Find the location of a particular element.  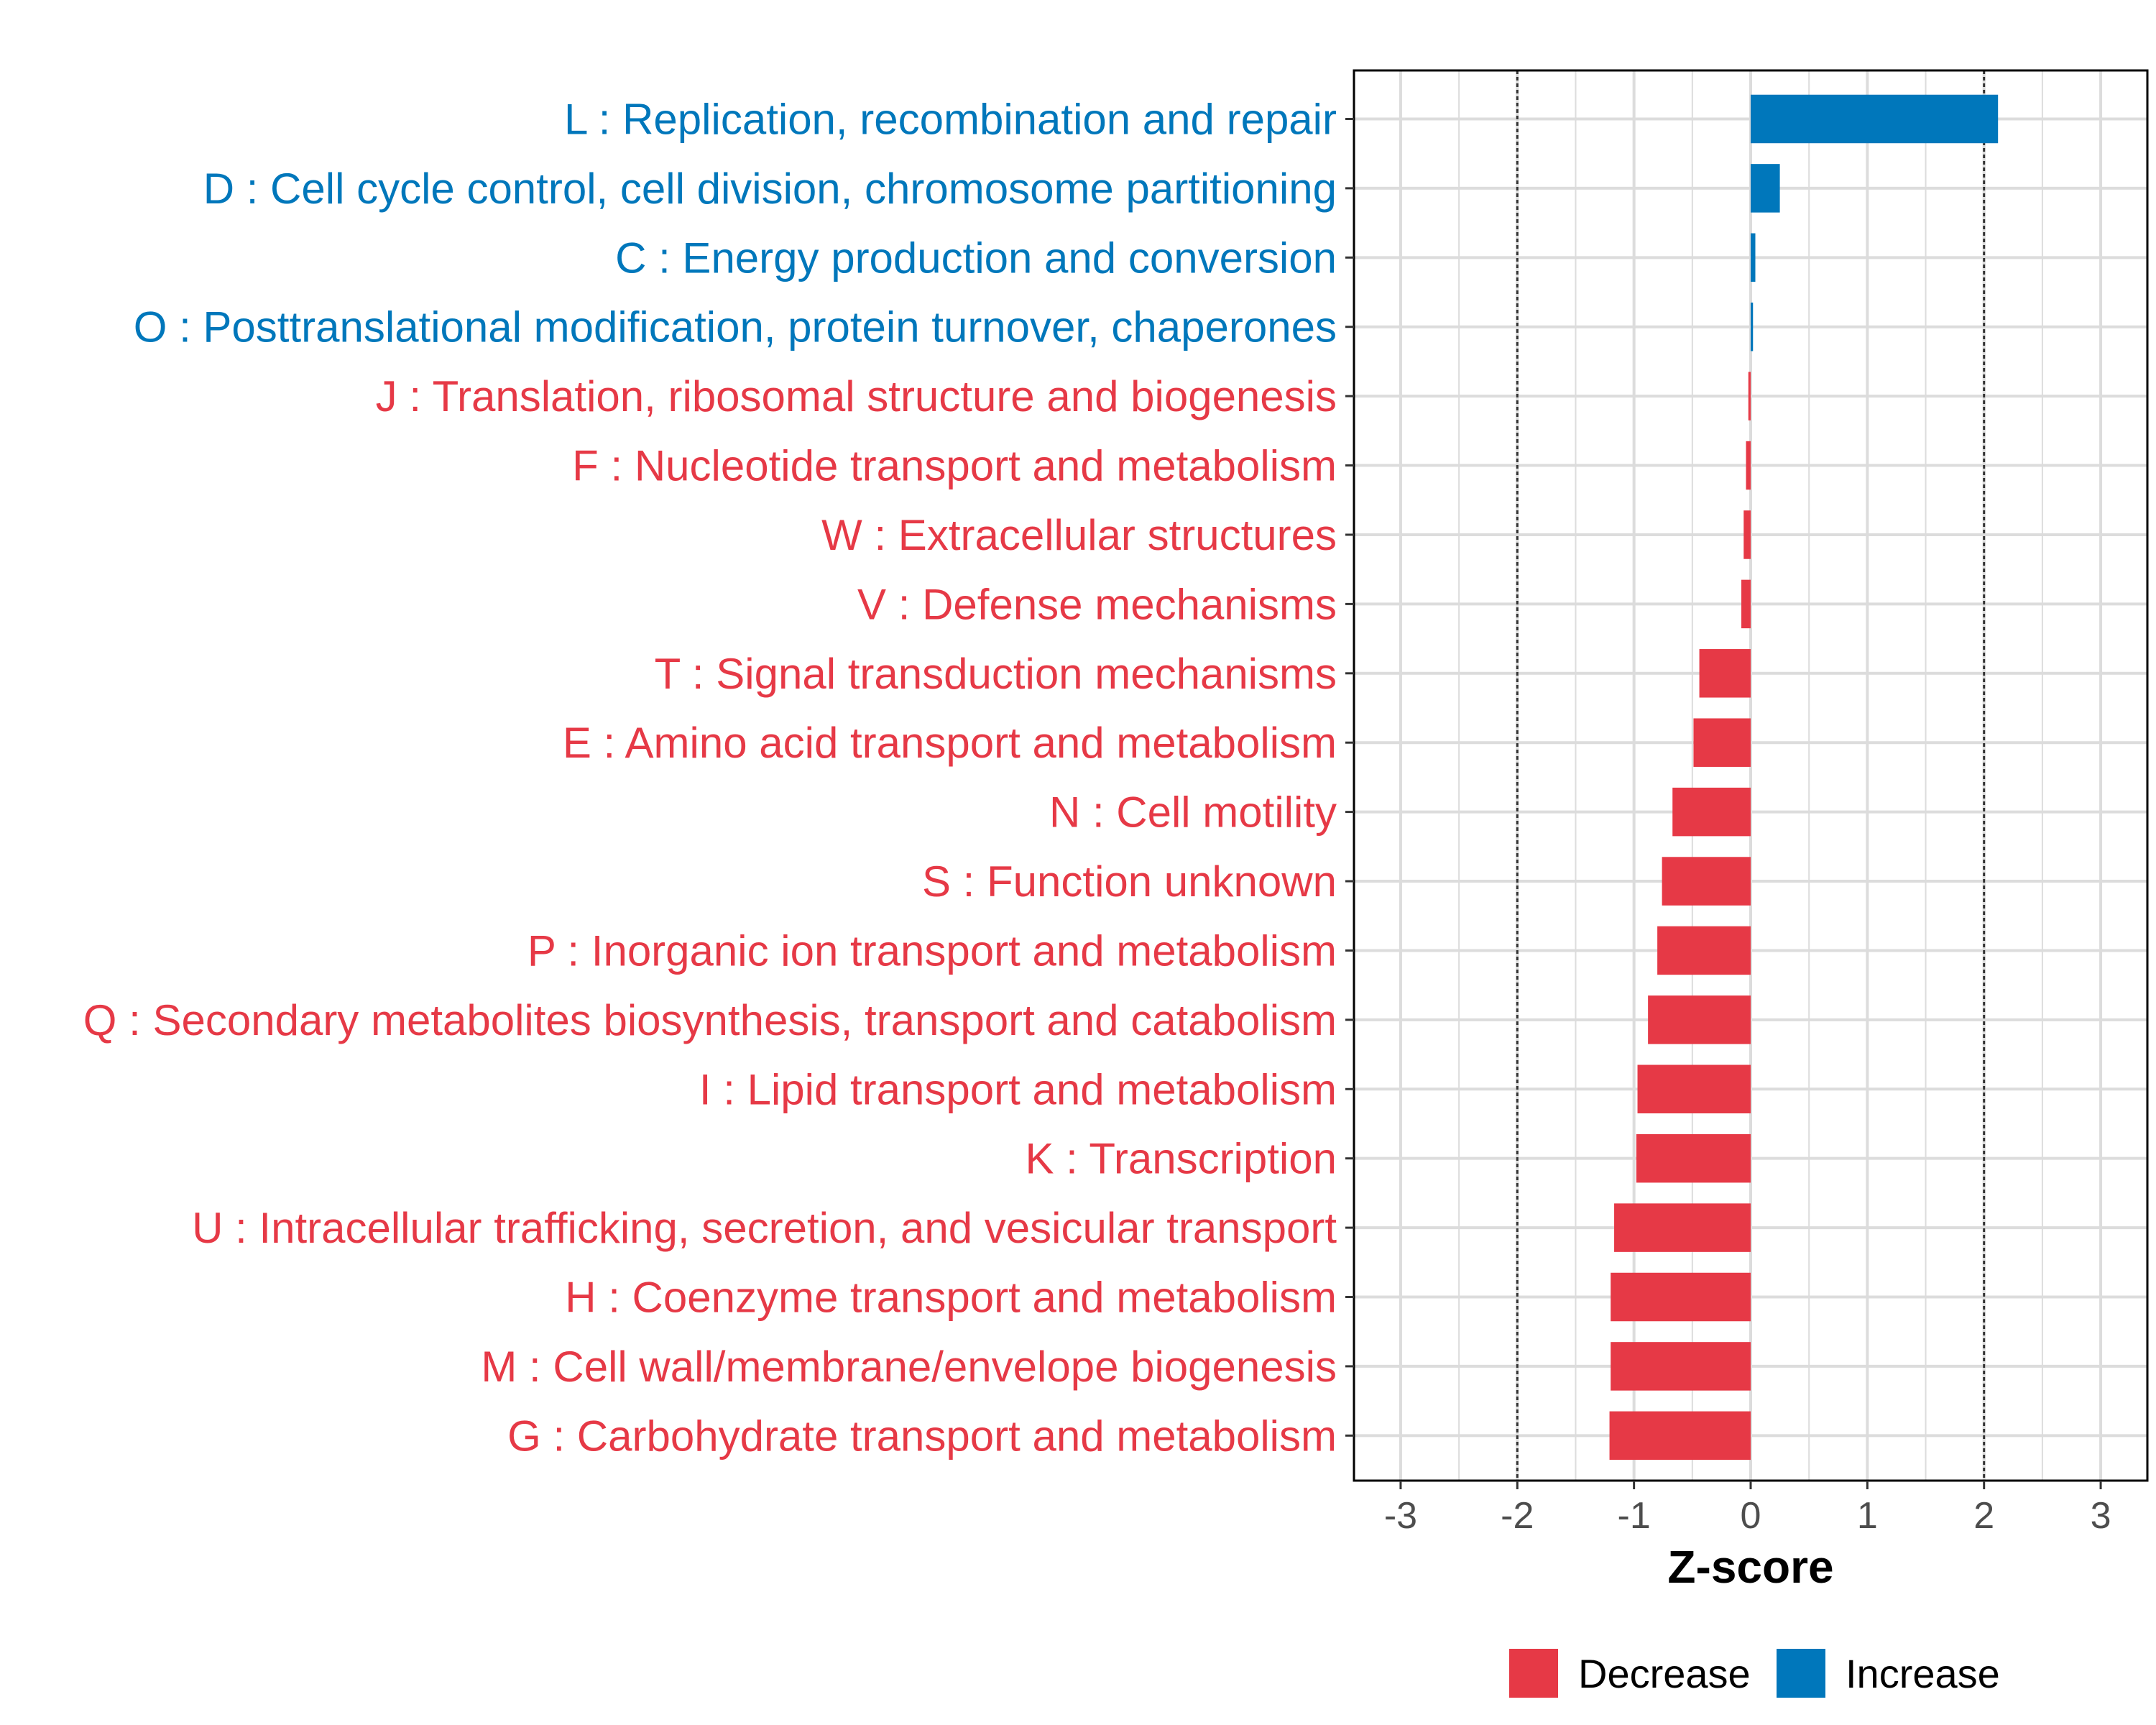

legend-label: Decrease is located at coordinates (1665, 1673).